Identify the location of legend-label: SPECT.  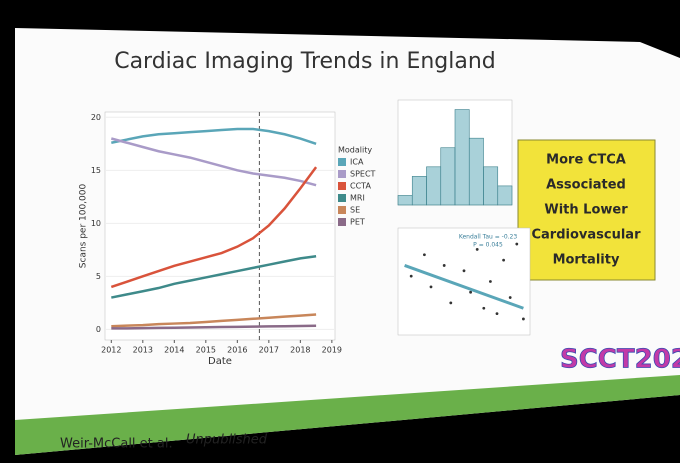
(363, 174).